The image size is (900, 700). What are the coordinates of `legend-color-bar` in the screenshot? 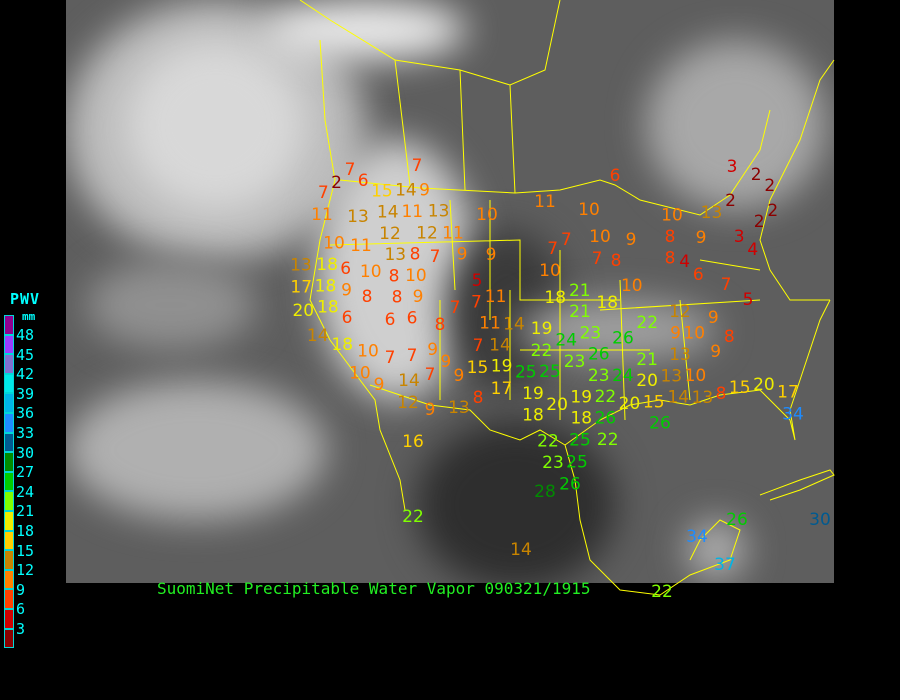 It's located at (9, 482).